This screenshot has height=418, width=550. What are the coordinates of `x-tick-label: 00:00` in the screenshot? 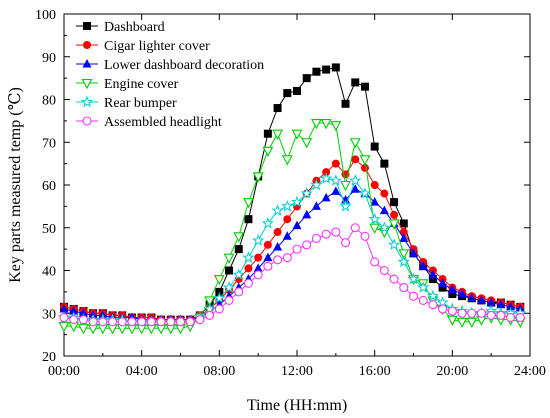 It's located at (64, 371).